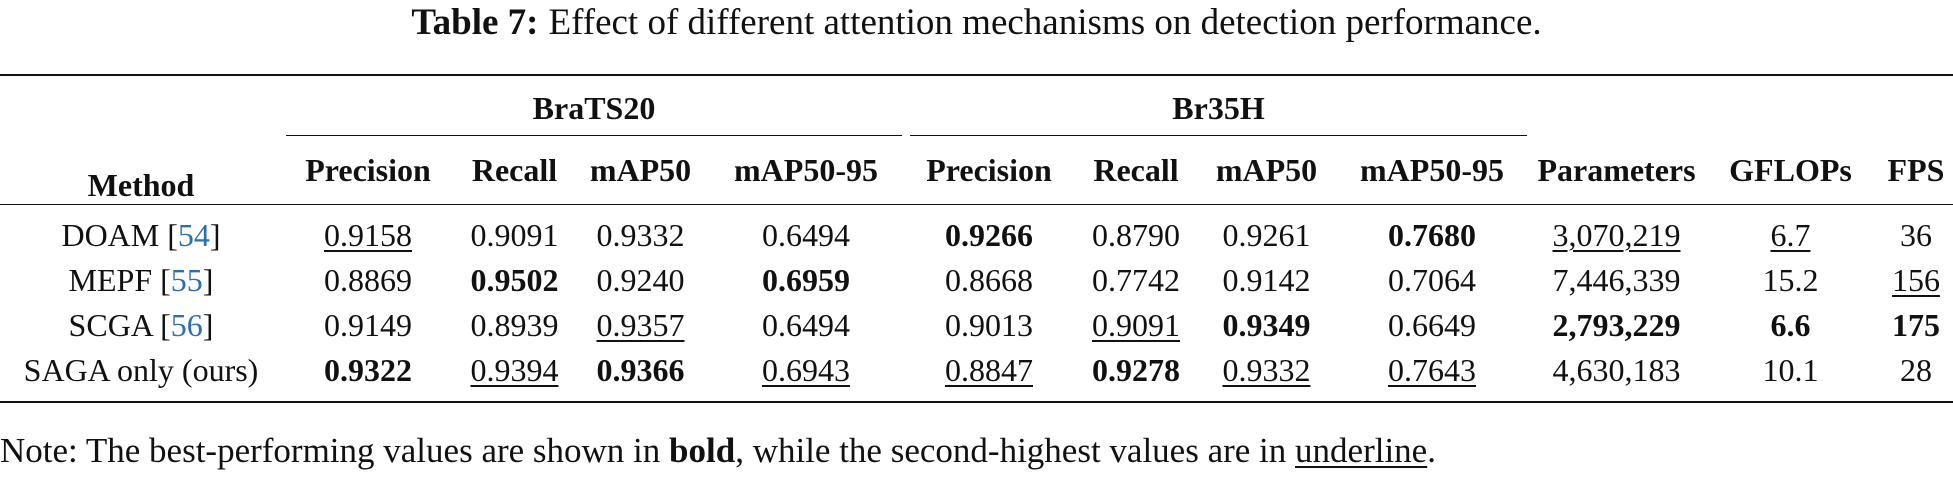 Image resolution: width=1953 pixels, height=479 pixels. I want to click on value: 0.9013, so click(989, 325).